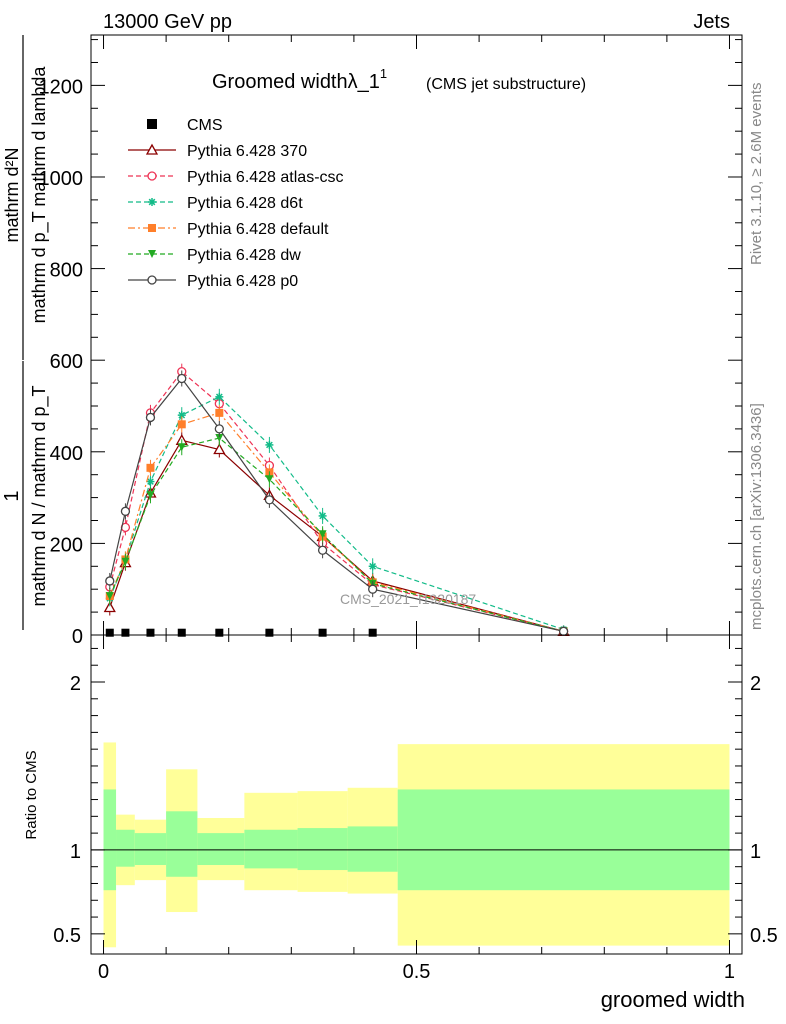 This screenshot has height=1024, width=786. Describe the element at coordinates (66, 545) in the screenshot. I see `y-tick-label: 200` at that location.